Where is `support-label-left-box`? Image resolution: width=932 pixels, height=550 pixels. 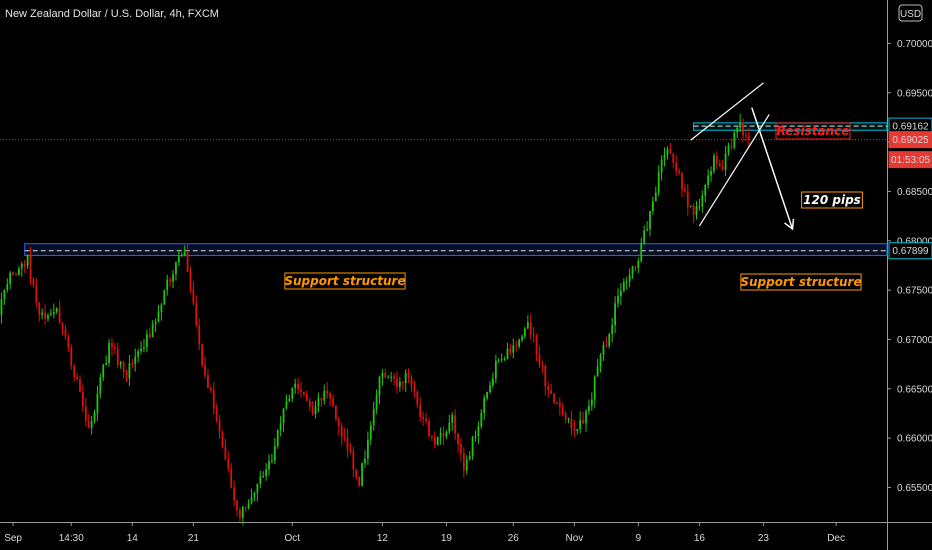
support-label-left-box is located at coordinates (345, 281).